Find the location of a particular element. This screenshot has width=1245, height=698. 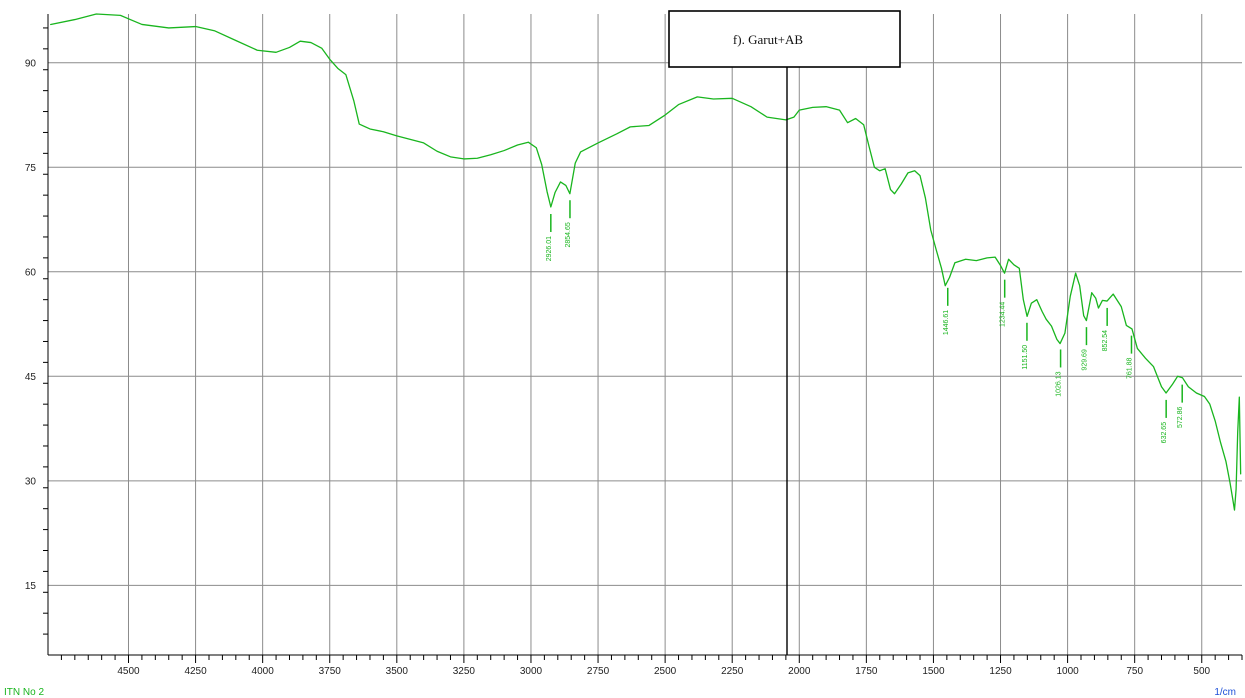

peak-label: 852.54 is located at coordinates (1105, 341).